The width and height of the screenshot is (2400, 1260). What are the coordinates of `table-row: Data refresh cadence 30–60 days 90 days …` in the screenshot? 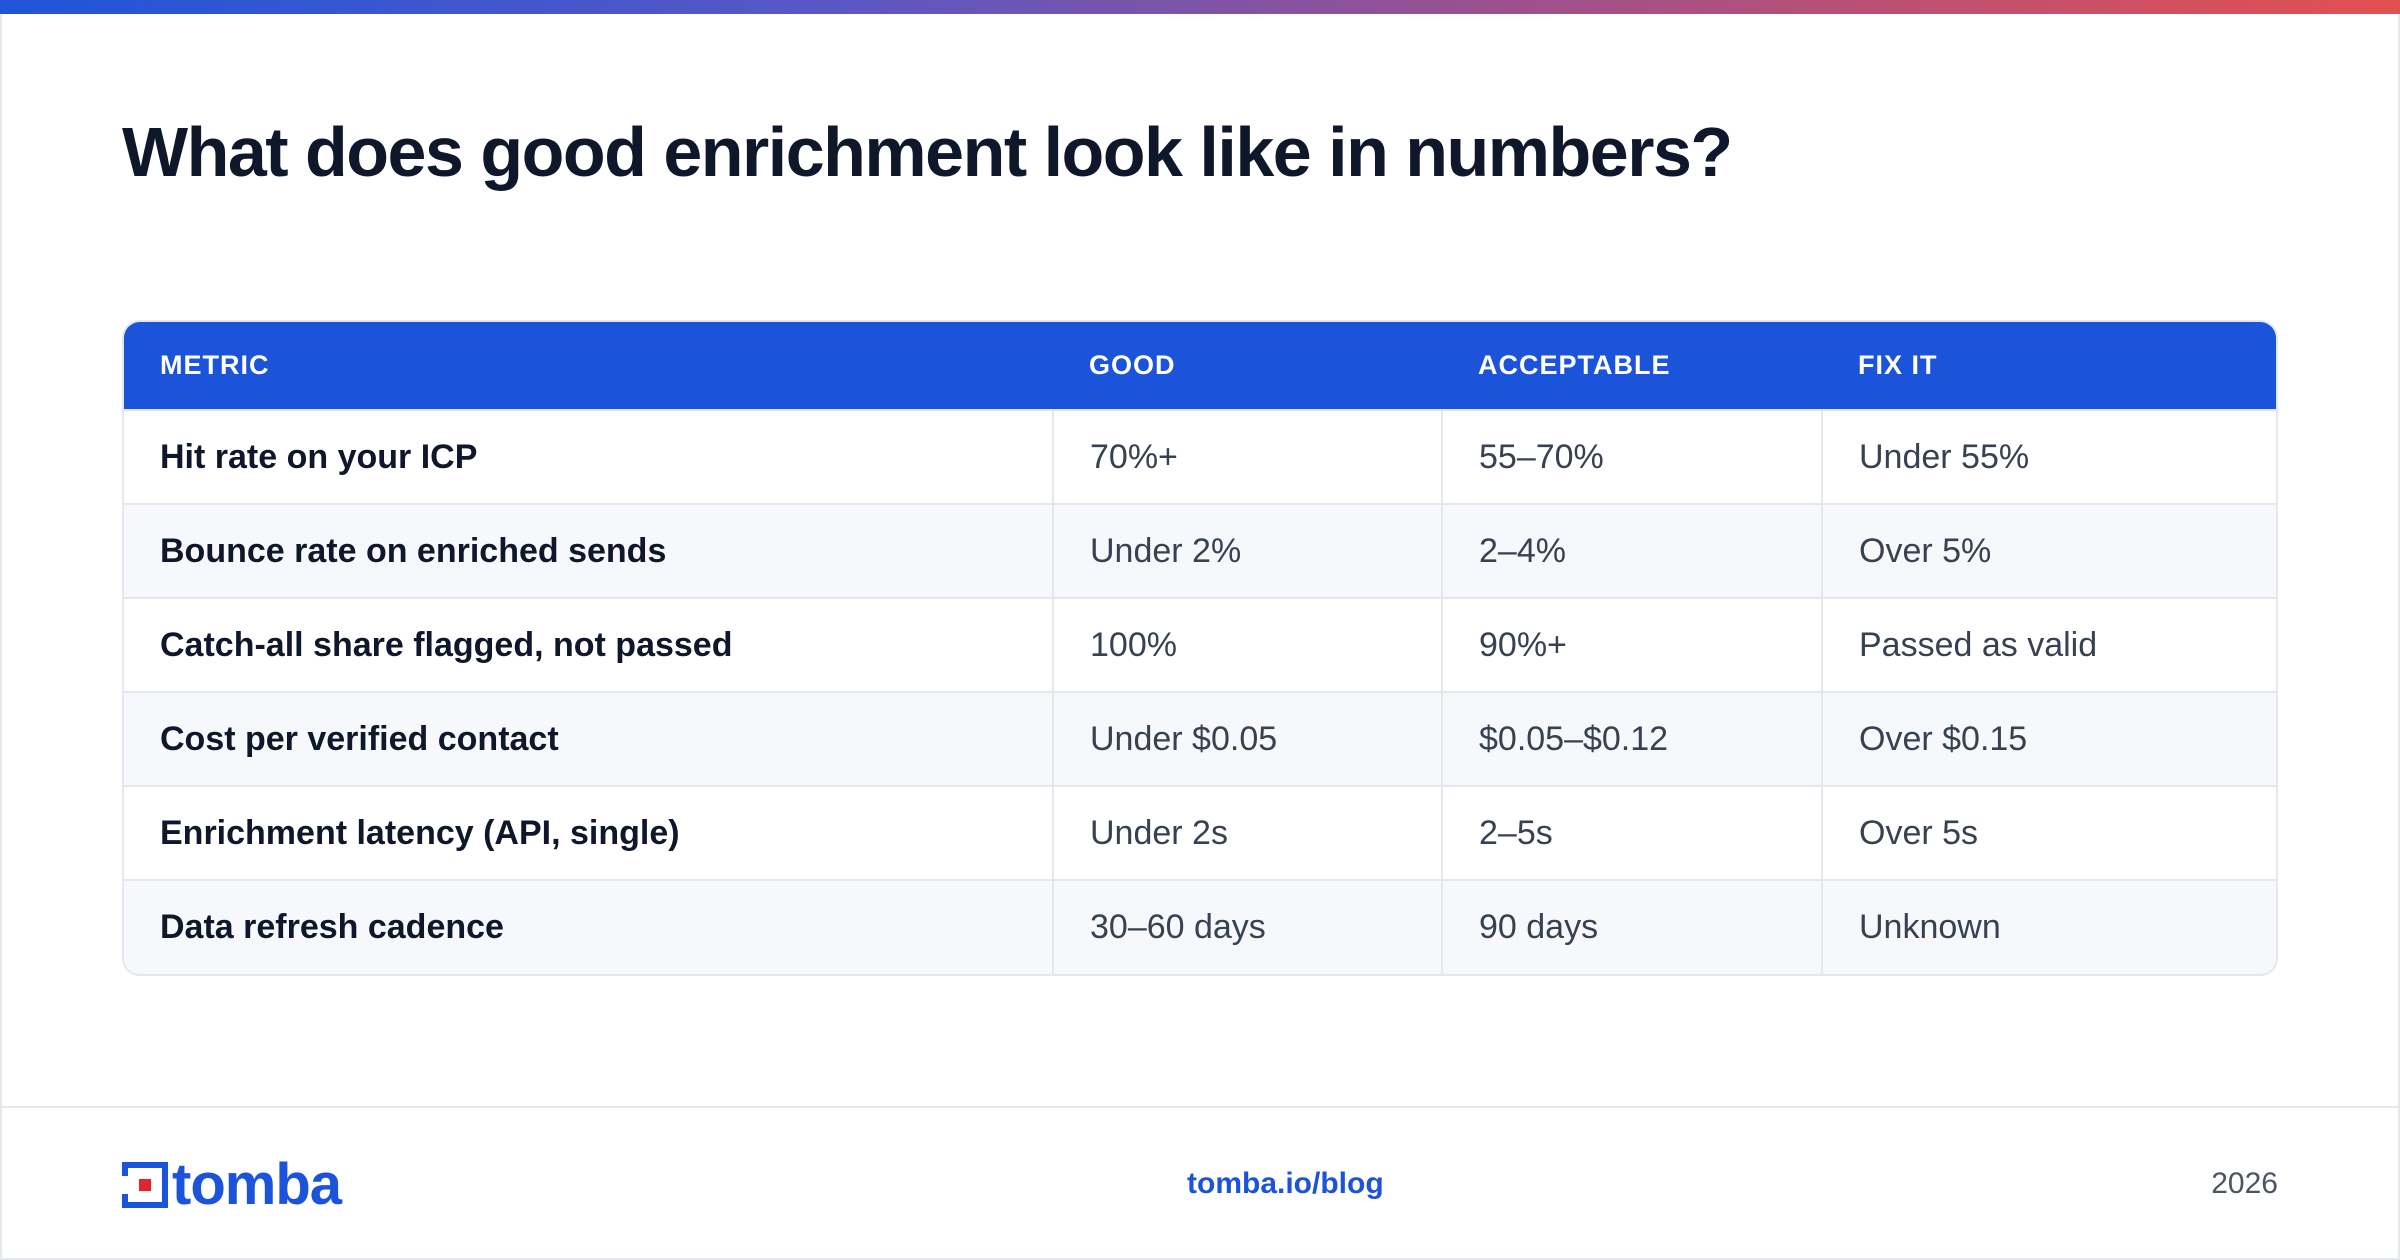 It's located at (1200, 926).